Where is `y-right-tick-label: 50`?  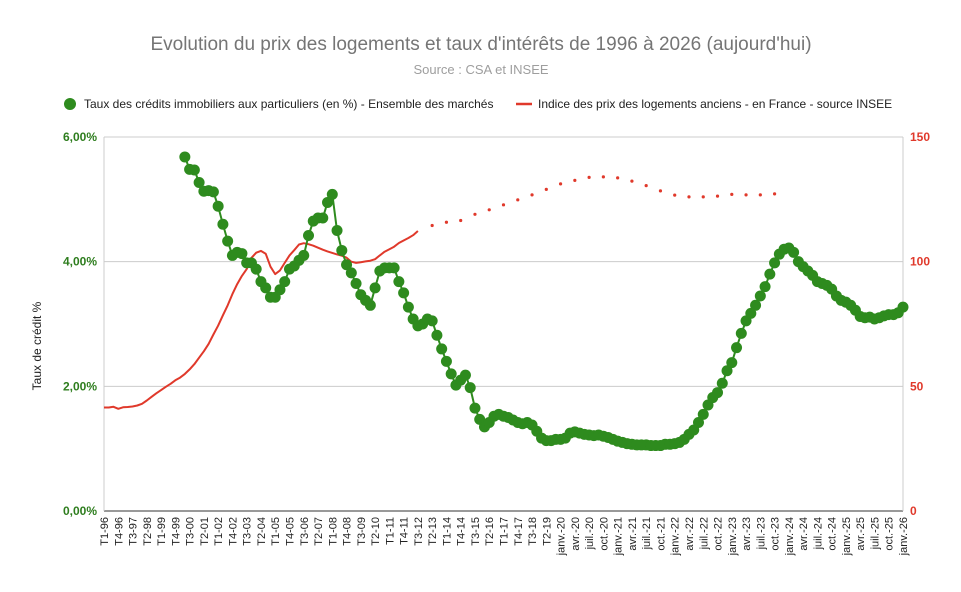 y-right-tick-label: 50 is located at coordinates (917, 386).